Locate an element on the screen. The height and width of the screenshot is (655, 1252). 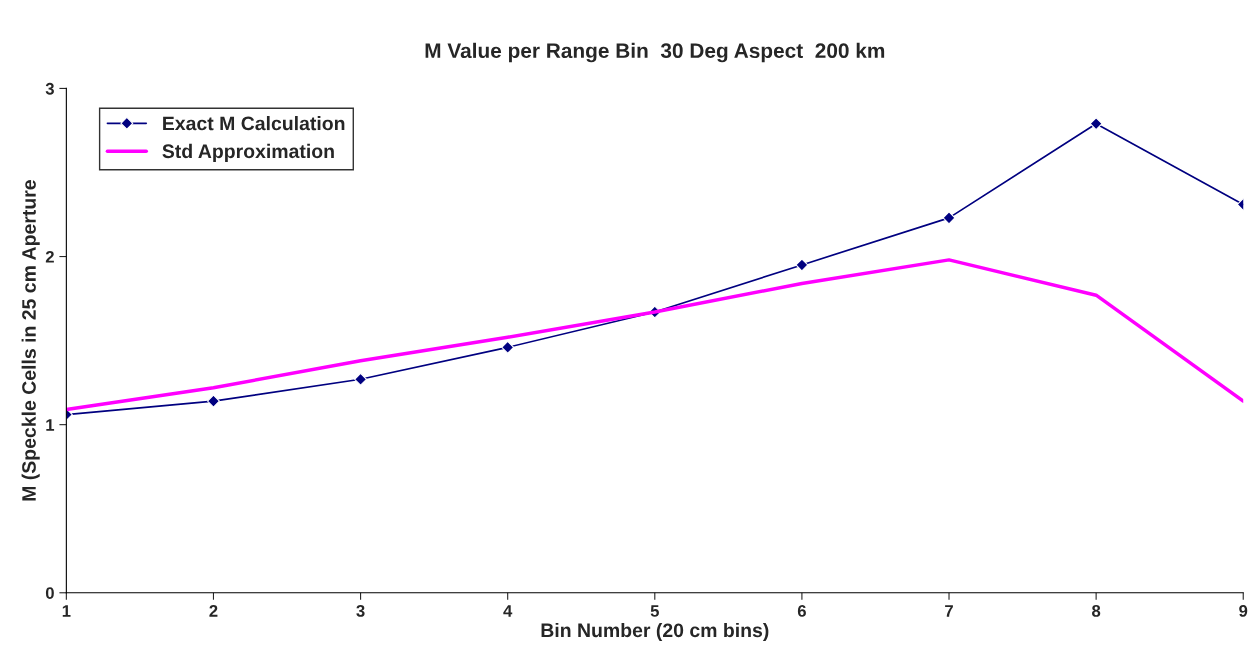
legend-label: Exact M Calculation is located at coordinates (254, 123).